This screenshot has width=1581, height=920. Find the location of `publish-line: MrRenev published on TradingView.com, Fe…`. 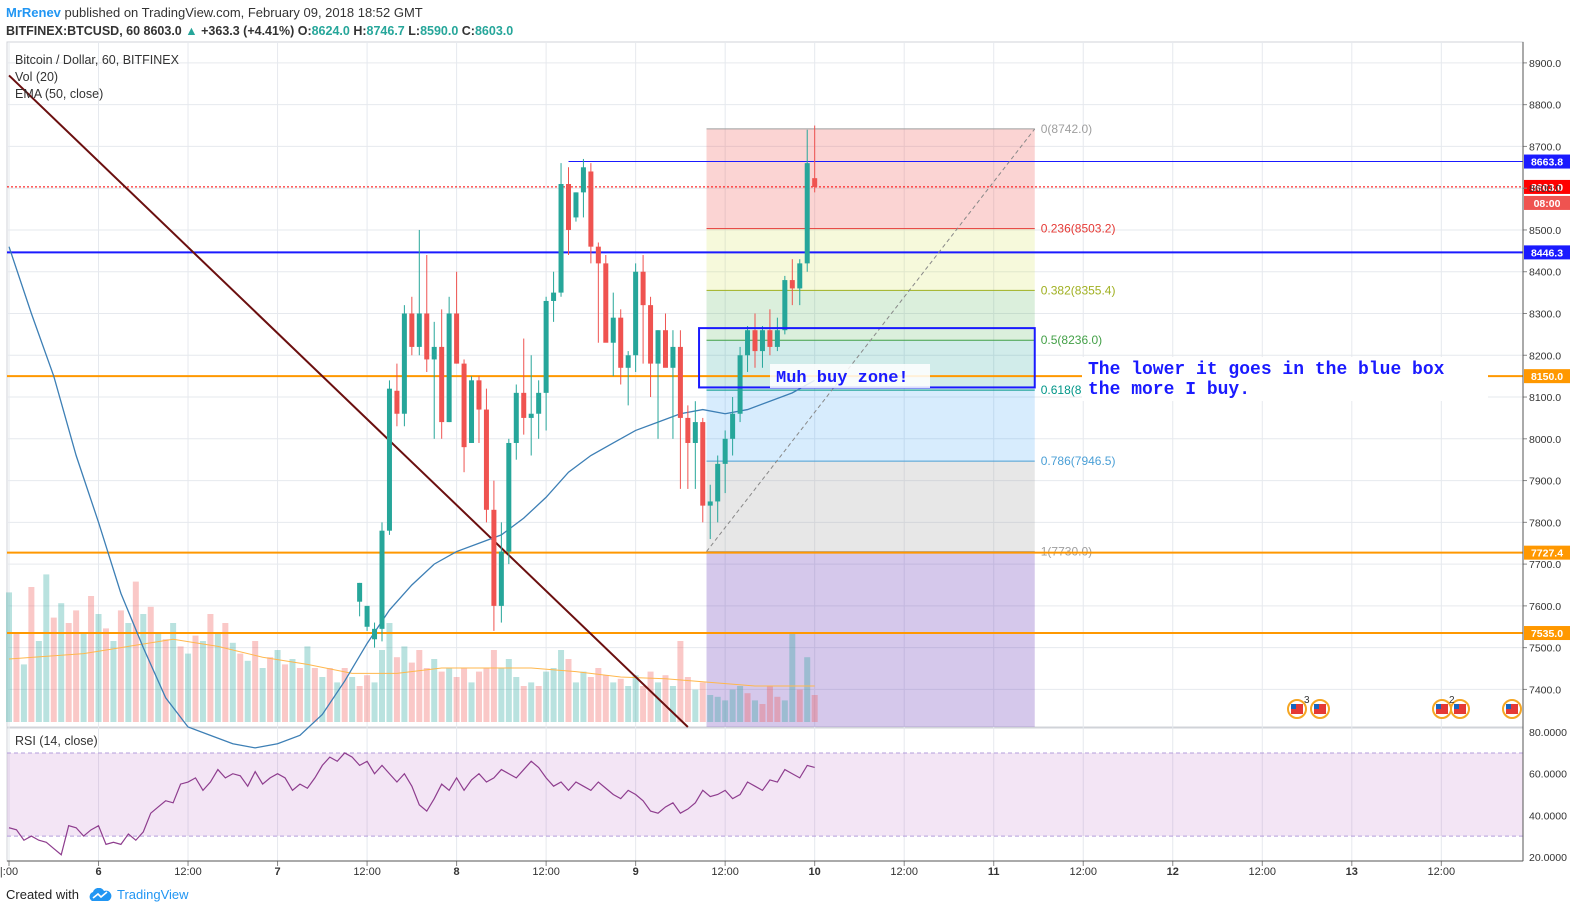

publish-line: MrRenev published on TradingView.com, Fe… is located at coordinates (259, 12).